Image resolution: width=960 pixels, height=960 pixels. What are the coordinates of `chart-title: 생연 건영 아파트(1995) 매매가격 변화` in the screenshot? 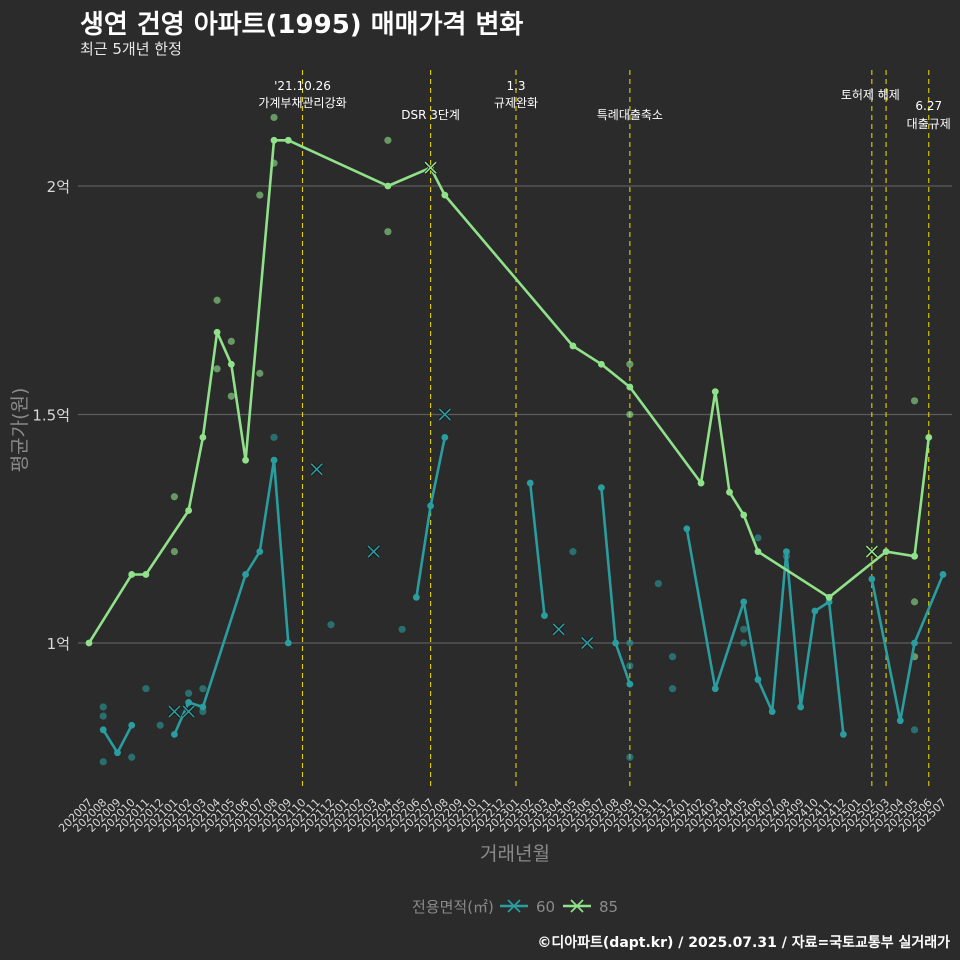 It's located at (302, 25).